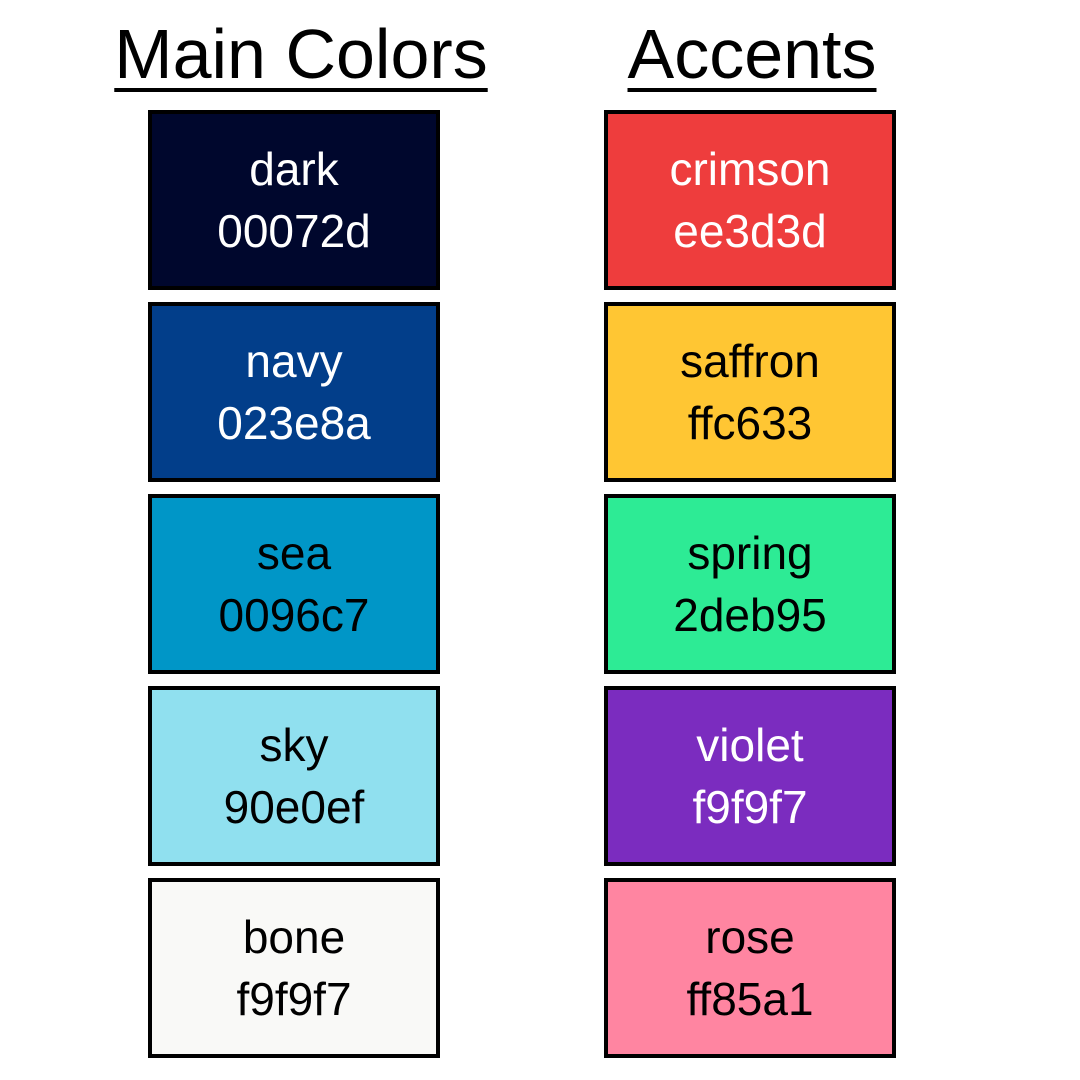  I want to click on swatch-name: rose, so click(750, 937).